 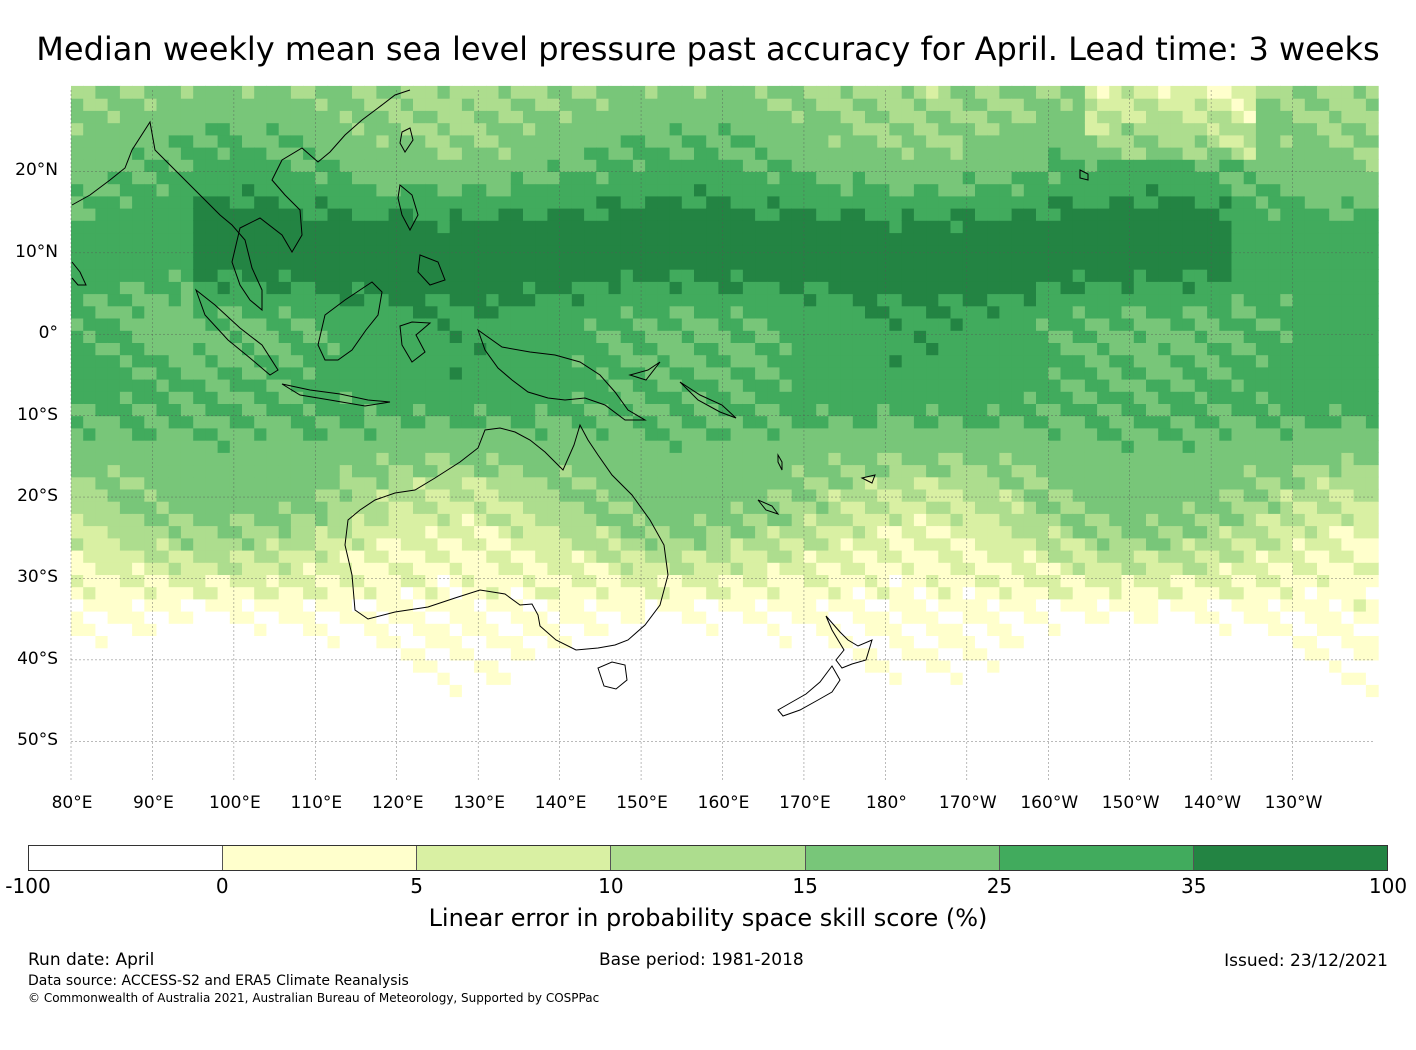 What do you see at coordinates (1084, 175) in the screenshot?
I see `coast-hawaii` at bounding box center [1084, 175].